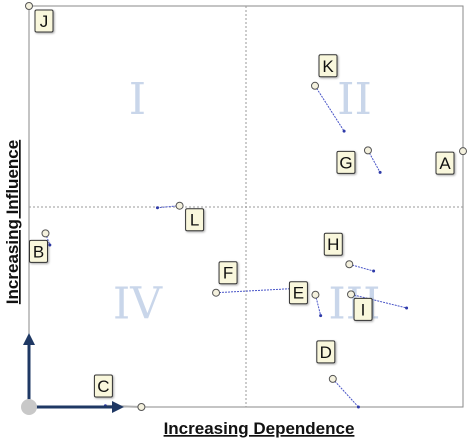 The image size is (474, 439). Describe the element at coordinates (50, 245) in the screenshot. I see `arrow-end-b` at that location.